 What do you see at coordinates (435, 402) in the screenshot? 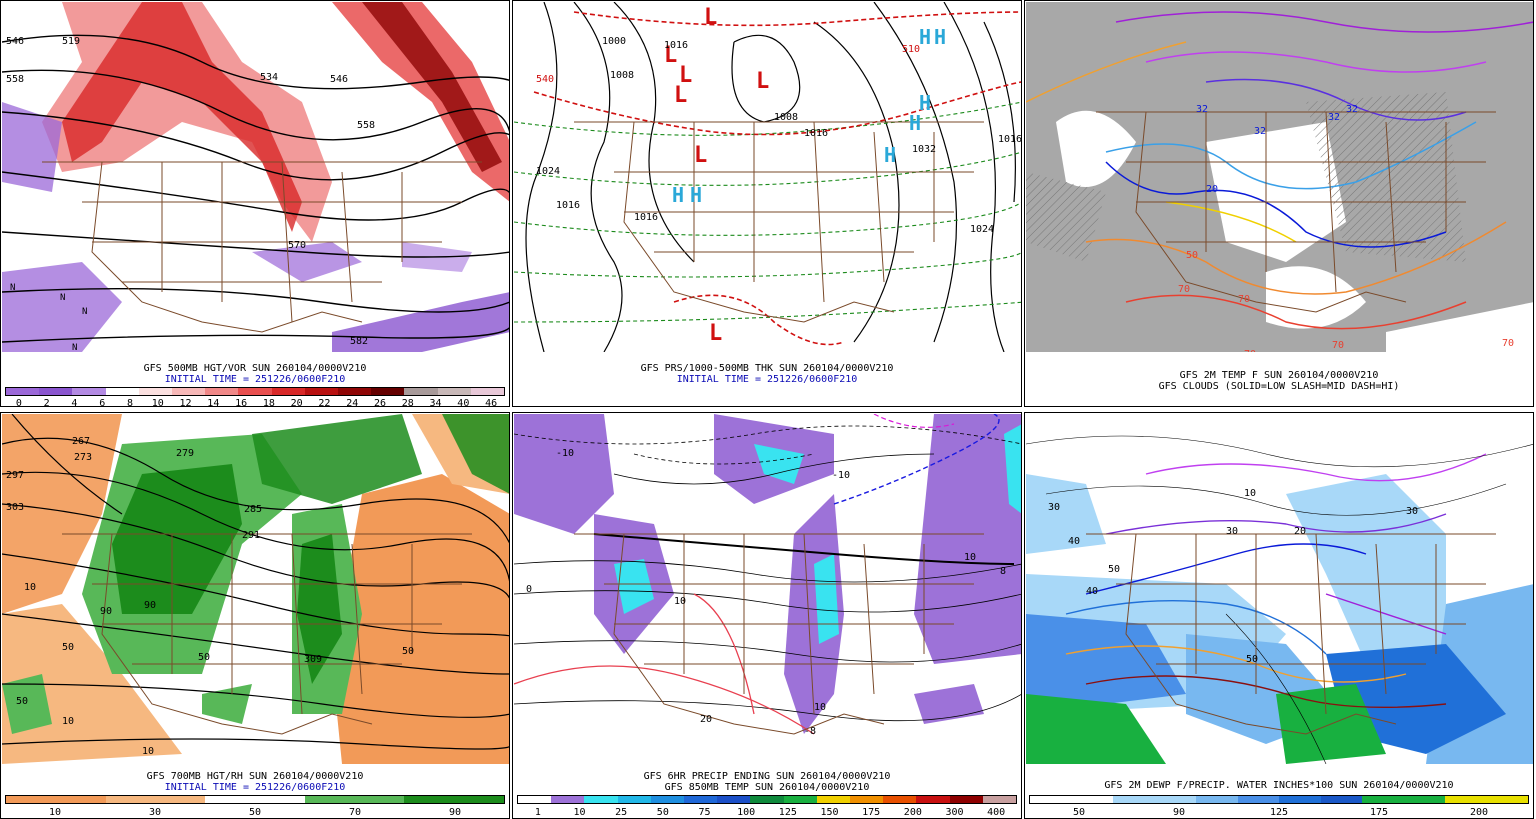
I see `colorbar-tick-label: 34` at bounding box center [435, 402].